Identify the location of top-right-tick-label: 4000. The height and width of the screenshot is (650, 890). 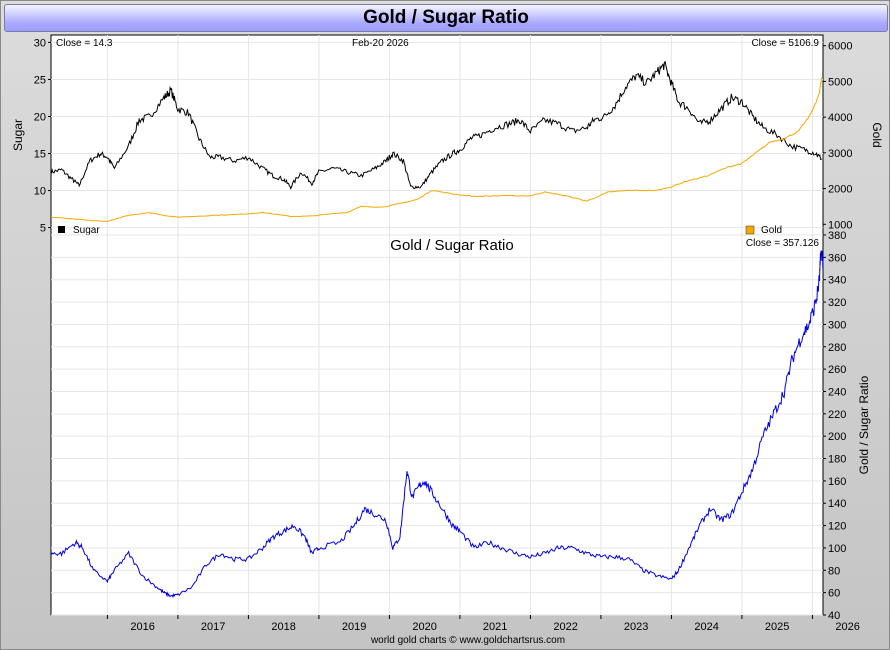
(840, 118).